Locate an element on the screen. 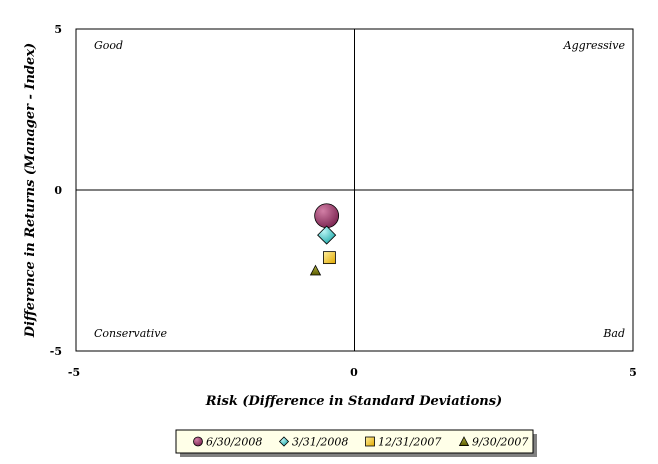 The image size is (658, 464). data-points is located at coordinates (324, 239).